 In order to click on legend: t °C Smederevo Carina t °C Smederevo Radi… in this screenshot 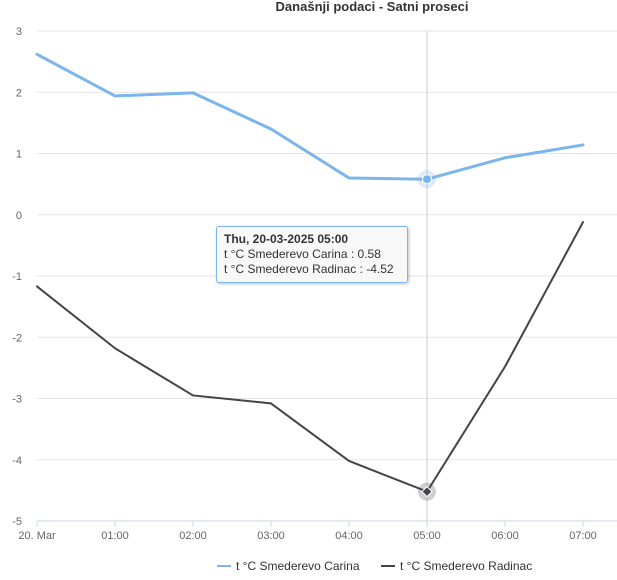, I will do `click(374, 566)`.